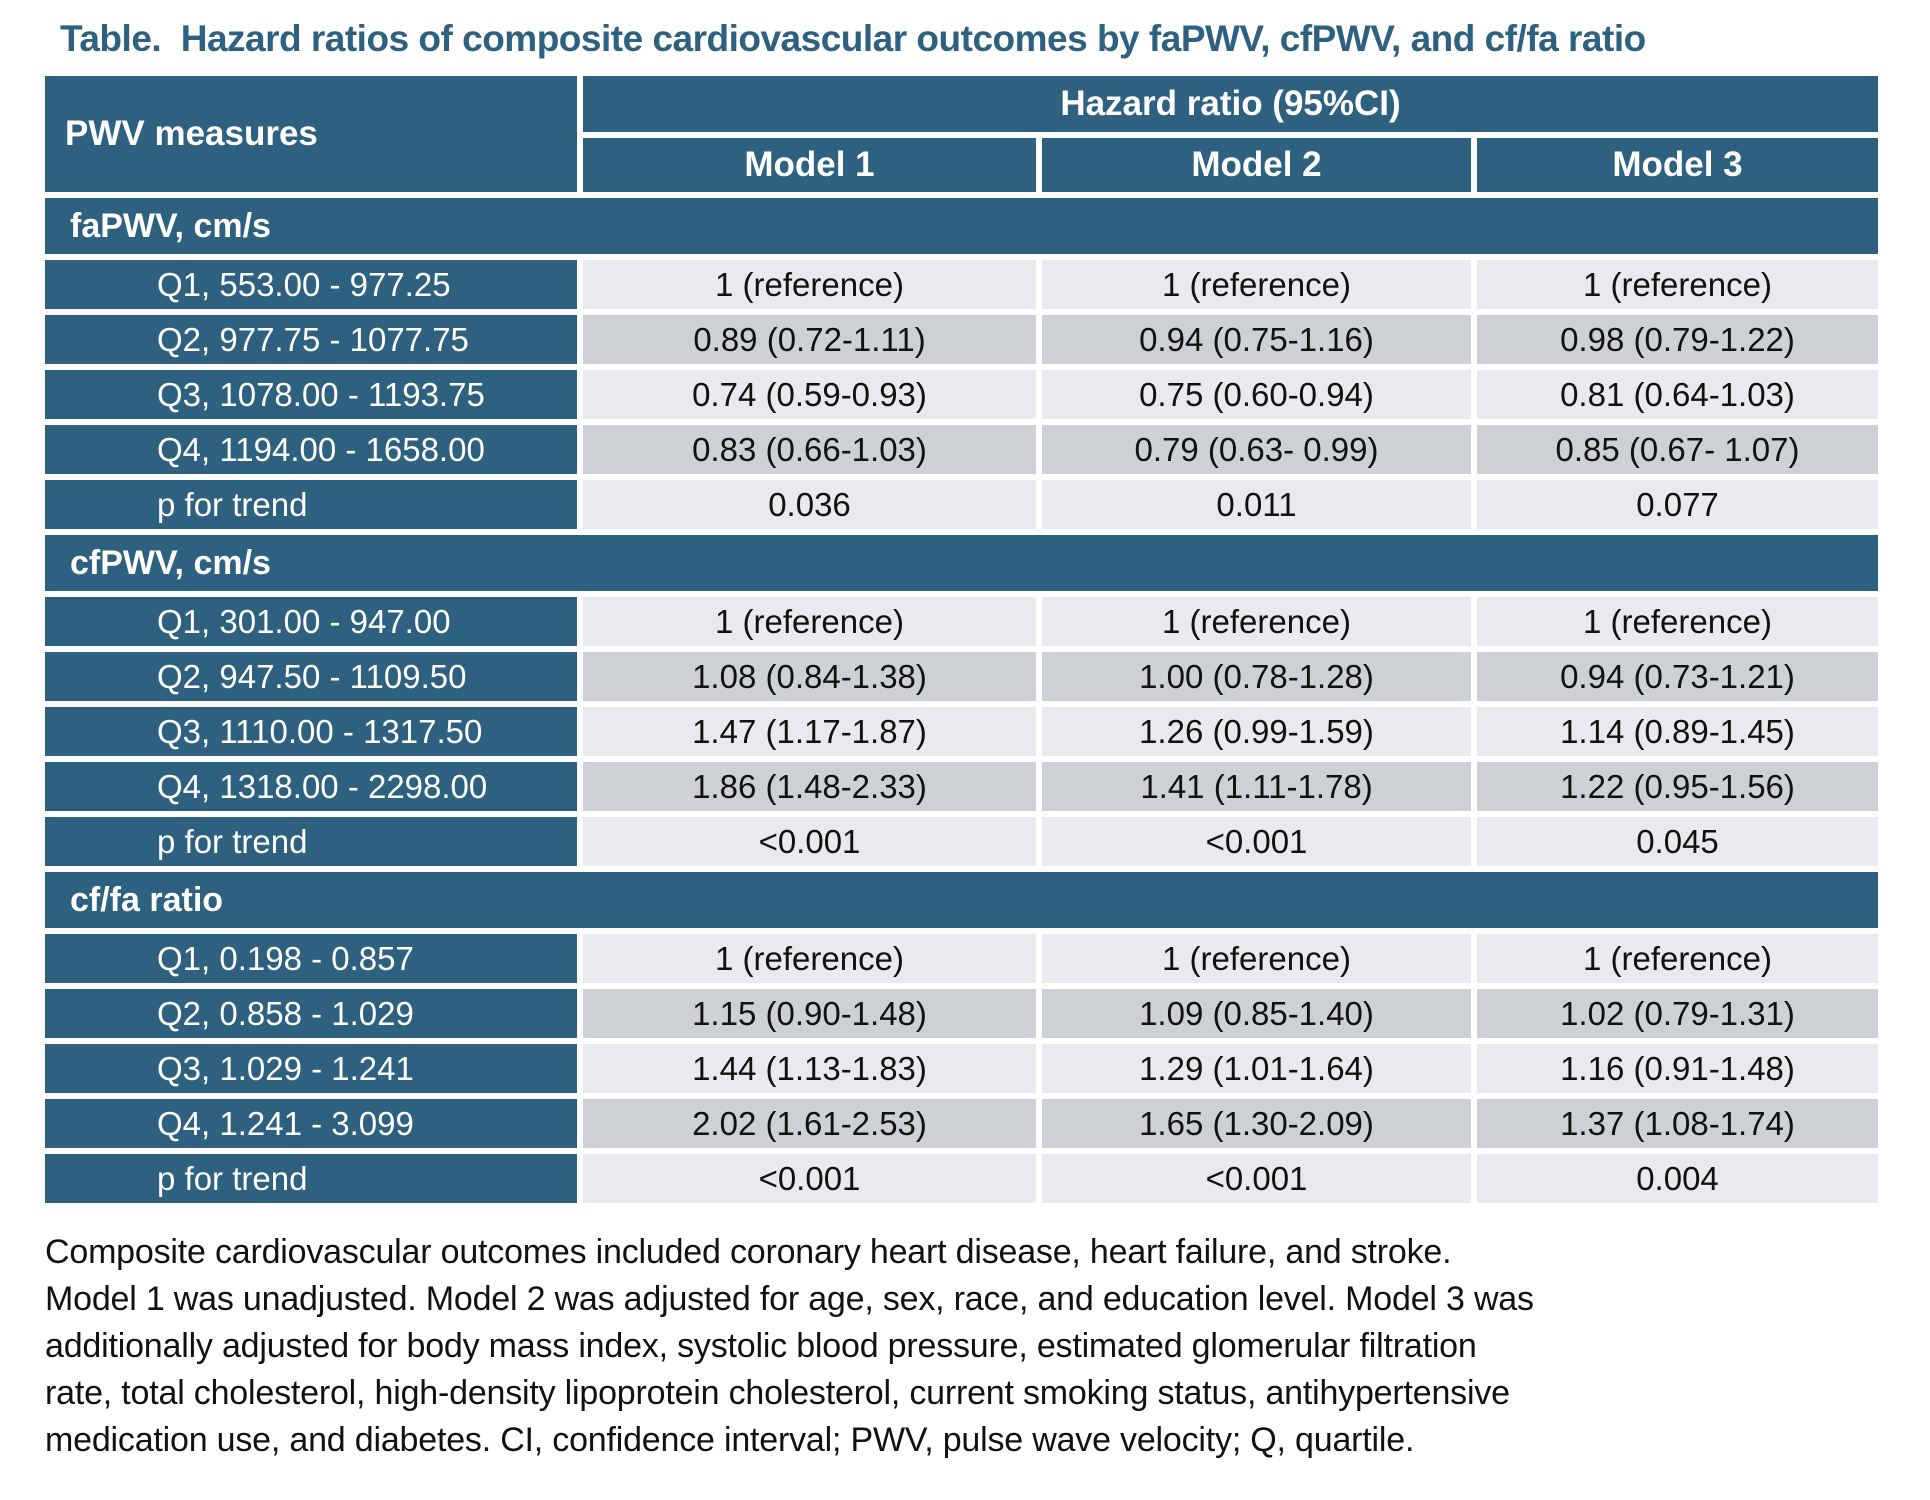  What do you see at coordinates (311, 134) in the screenshot?
I see `pwv-measures-header: PWV measures` at bounding box center [311, 134].